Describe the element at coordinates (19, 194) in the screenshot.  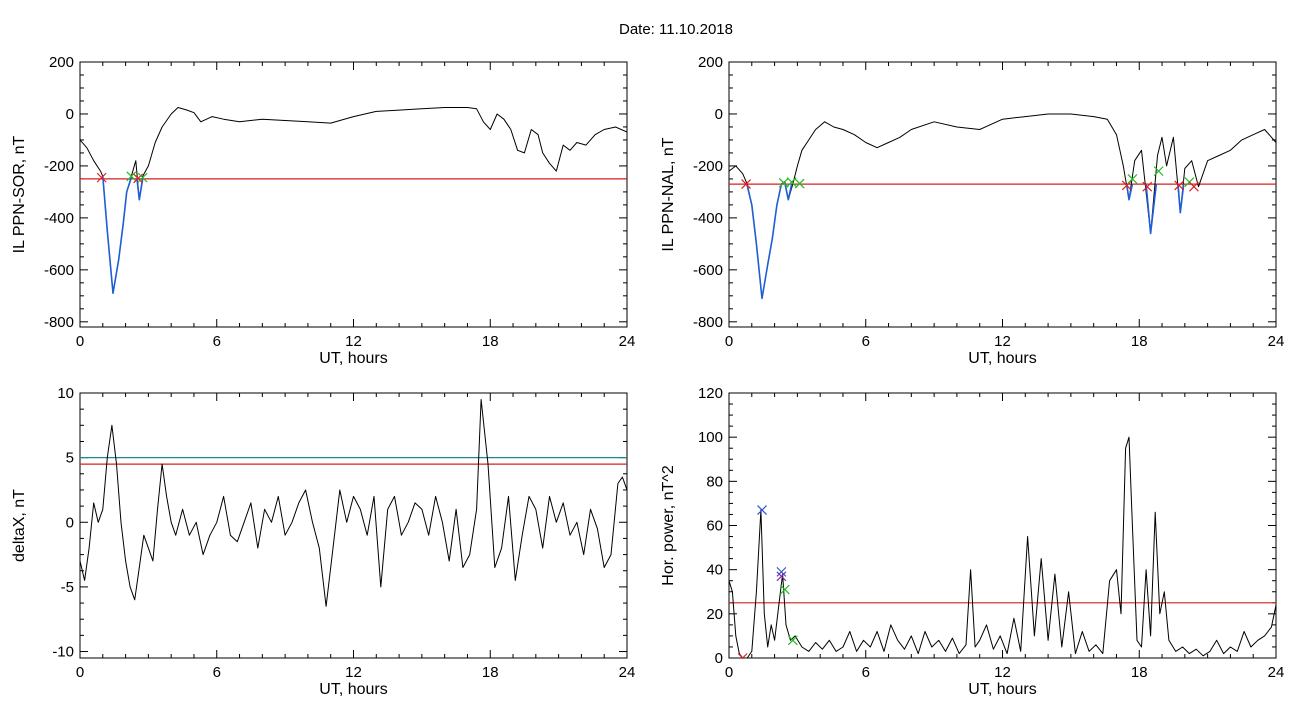
I see `y-axis-label: IL PPN-SOR, nT` at that location.